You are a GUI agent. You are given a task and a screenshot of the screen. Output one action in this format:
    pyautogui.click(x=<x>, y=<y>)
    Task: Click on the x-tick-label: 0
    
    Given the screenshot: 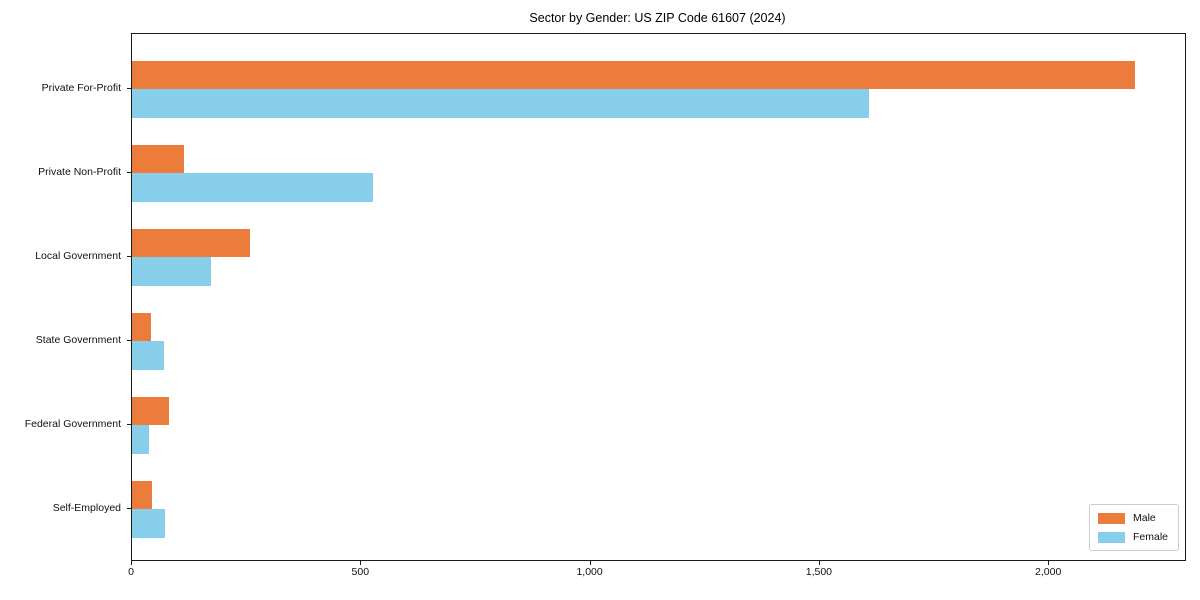 What is the action you would take?
    pyautogui.click(x=131, y=572)
    